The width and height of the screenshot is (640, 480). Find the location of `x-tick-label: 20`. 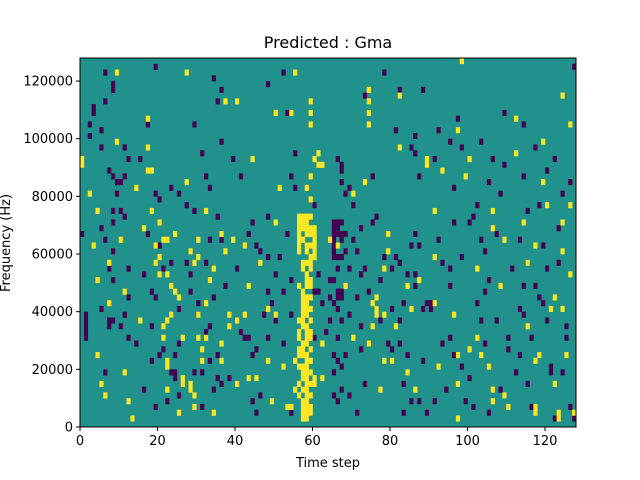

x-tick-label: 20 is located at coordinates (157, 441).